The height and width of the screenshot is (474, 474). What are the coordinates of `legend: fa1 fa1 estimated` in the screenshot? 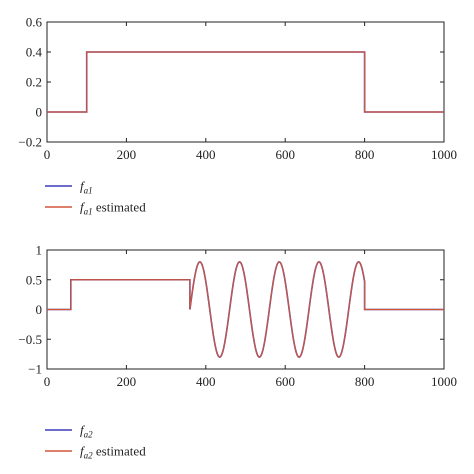 It's located at (95, 198).